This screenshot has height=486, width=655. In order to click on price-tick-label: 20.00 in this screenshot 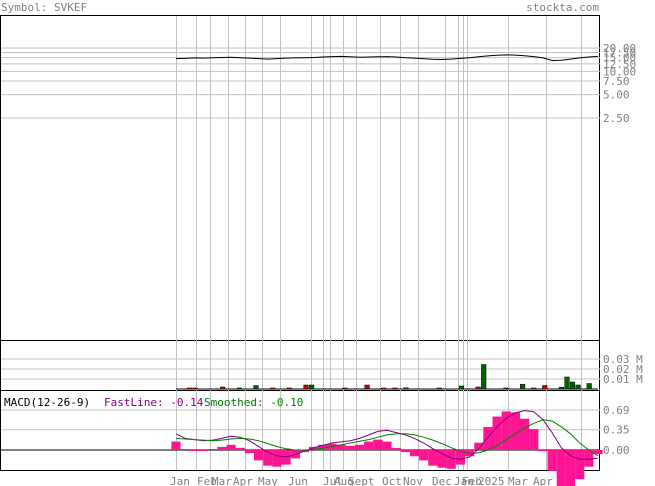, I will do `click(619, 48)`.